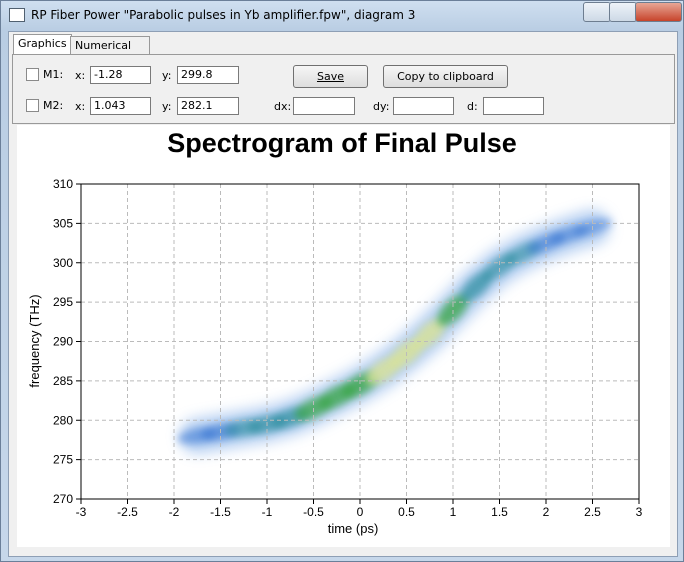 The width and height of the screenshot is (684, 562). I want to click on x-tick-label: 2, so click(546, 512).